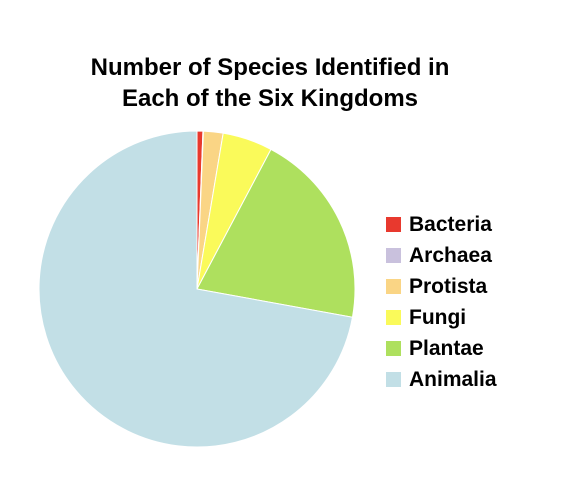 The width and height of the screenshot is (562, 480). I want to click on legend-item-protista: Protista, so click(441, 286).